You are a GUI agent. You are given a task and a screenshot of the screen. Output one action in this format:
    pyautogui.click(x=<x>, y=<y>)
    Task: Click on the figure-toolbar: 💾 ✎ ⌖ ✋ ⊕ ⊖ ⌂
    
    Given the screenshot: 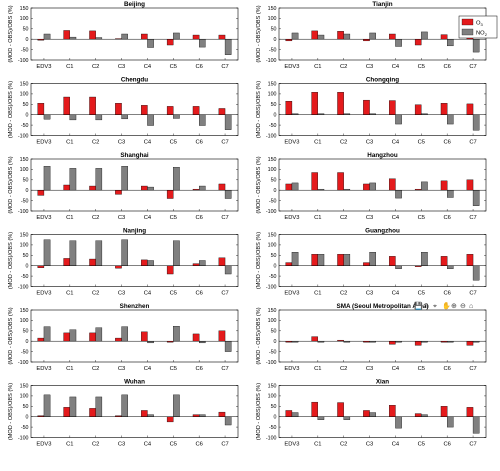 What is the action you would take?
    pyautogui.click(x=443, y=305)
    